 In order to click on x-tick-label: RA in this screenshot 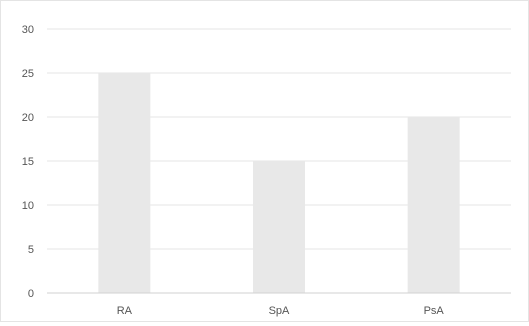, I will do `click(125, 311)`.